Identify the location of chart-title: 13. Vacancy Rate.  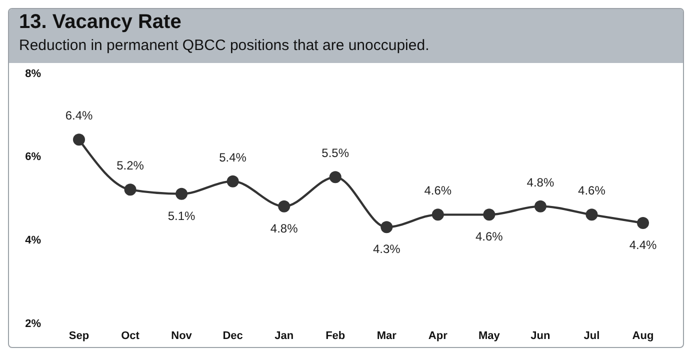
(100, 22).